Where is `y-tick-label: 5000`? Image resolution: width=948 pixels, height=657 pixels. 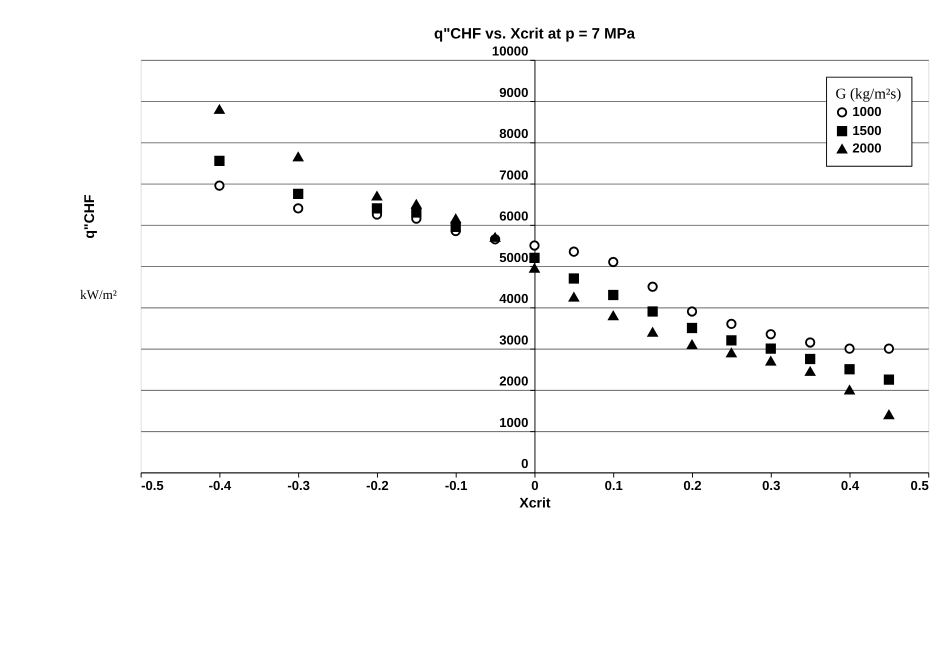
y-tick-label: 5000 is located at coordinates (513, 257).